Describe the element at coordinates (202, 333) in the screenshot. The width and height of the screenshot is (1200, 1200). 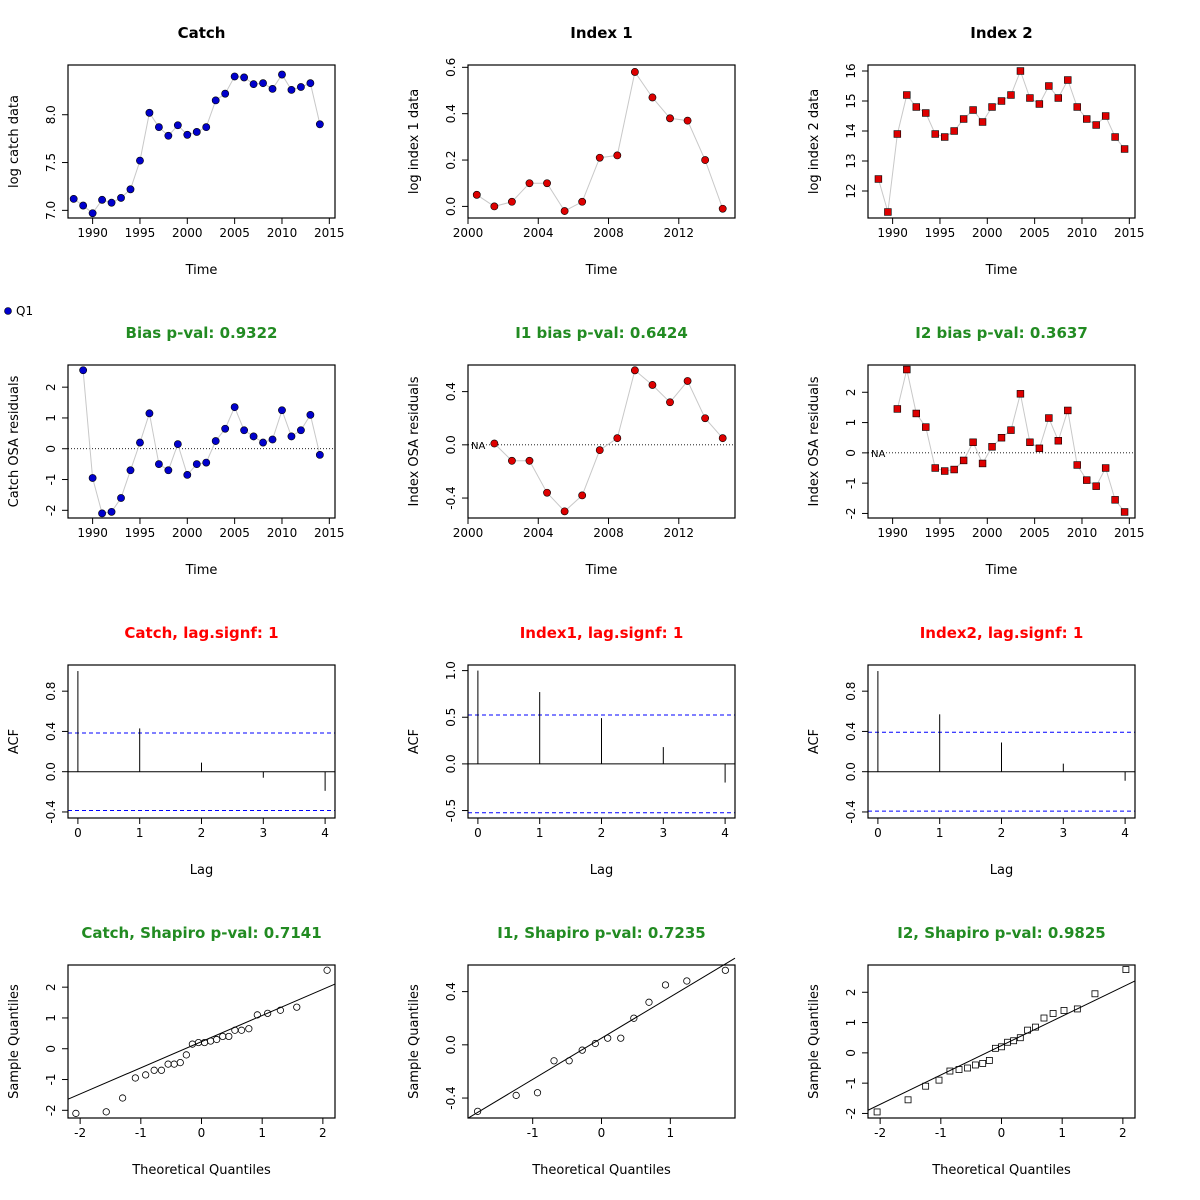
I see `chart-title: Bias p-val: 0.9322` at that location.